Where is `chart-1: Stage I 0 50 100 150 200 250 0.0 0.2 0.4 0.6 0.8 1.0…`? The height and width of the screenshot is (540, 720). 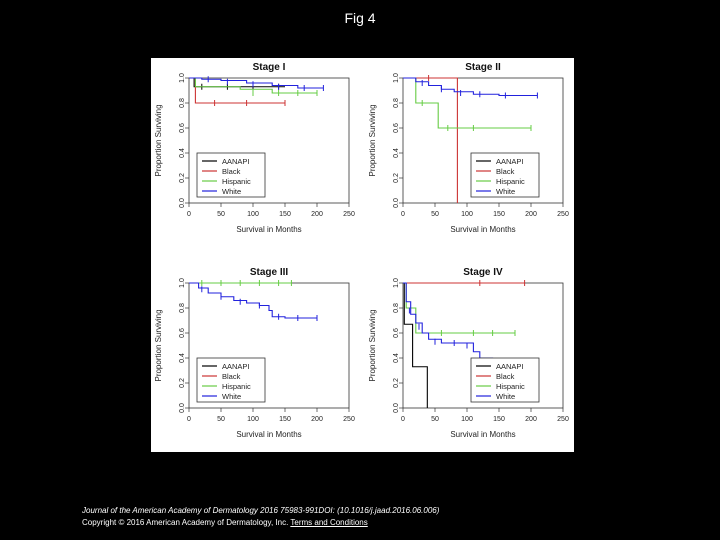 chart-1: Stage I 0 50 100 150 200 250 0.0 0.2 0.4 0.6 0.8 1.0… is located at coordinates (254, 148).